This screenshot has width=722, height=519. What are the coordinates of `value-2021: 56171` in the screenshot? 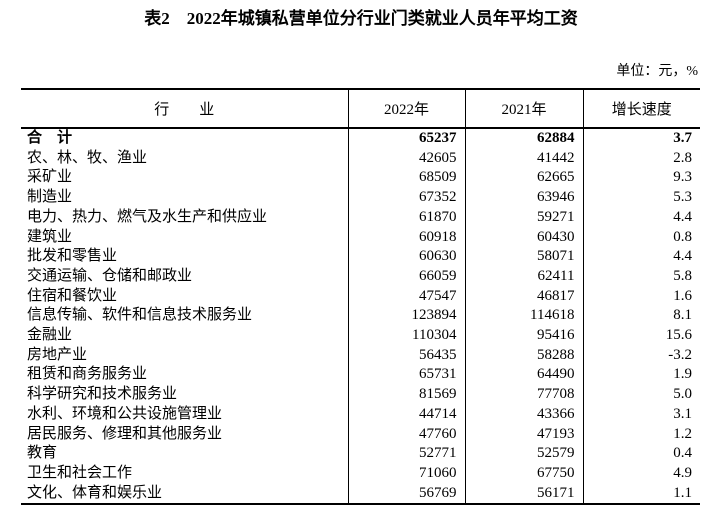 It's located at (524, 494).